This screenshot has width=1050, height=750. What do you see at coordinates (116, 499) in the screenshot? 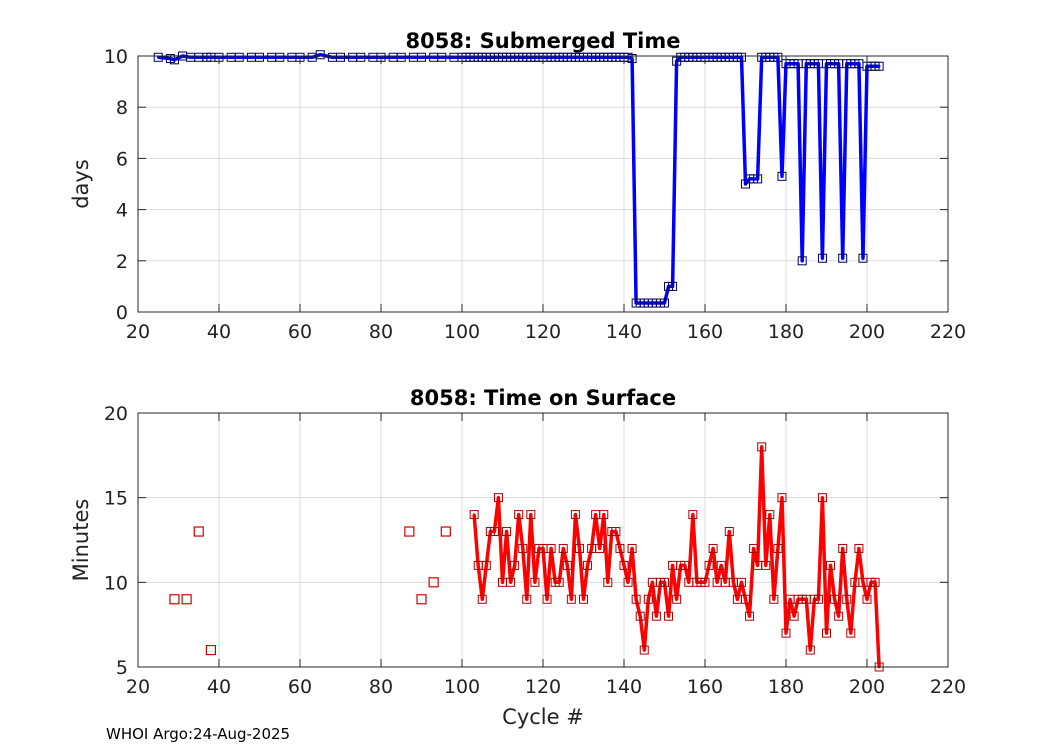
I see `y-tick-label: 15` at bounding box center [116, 499].